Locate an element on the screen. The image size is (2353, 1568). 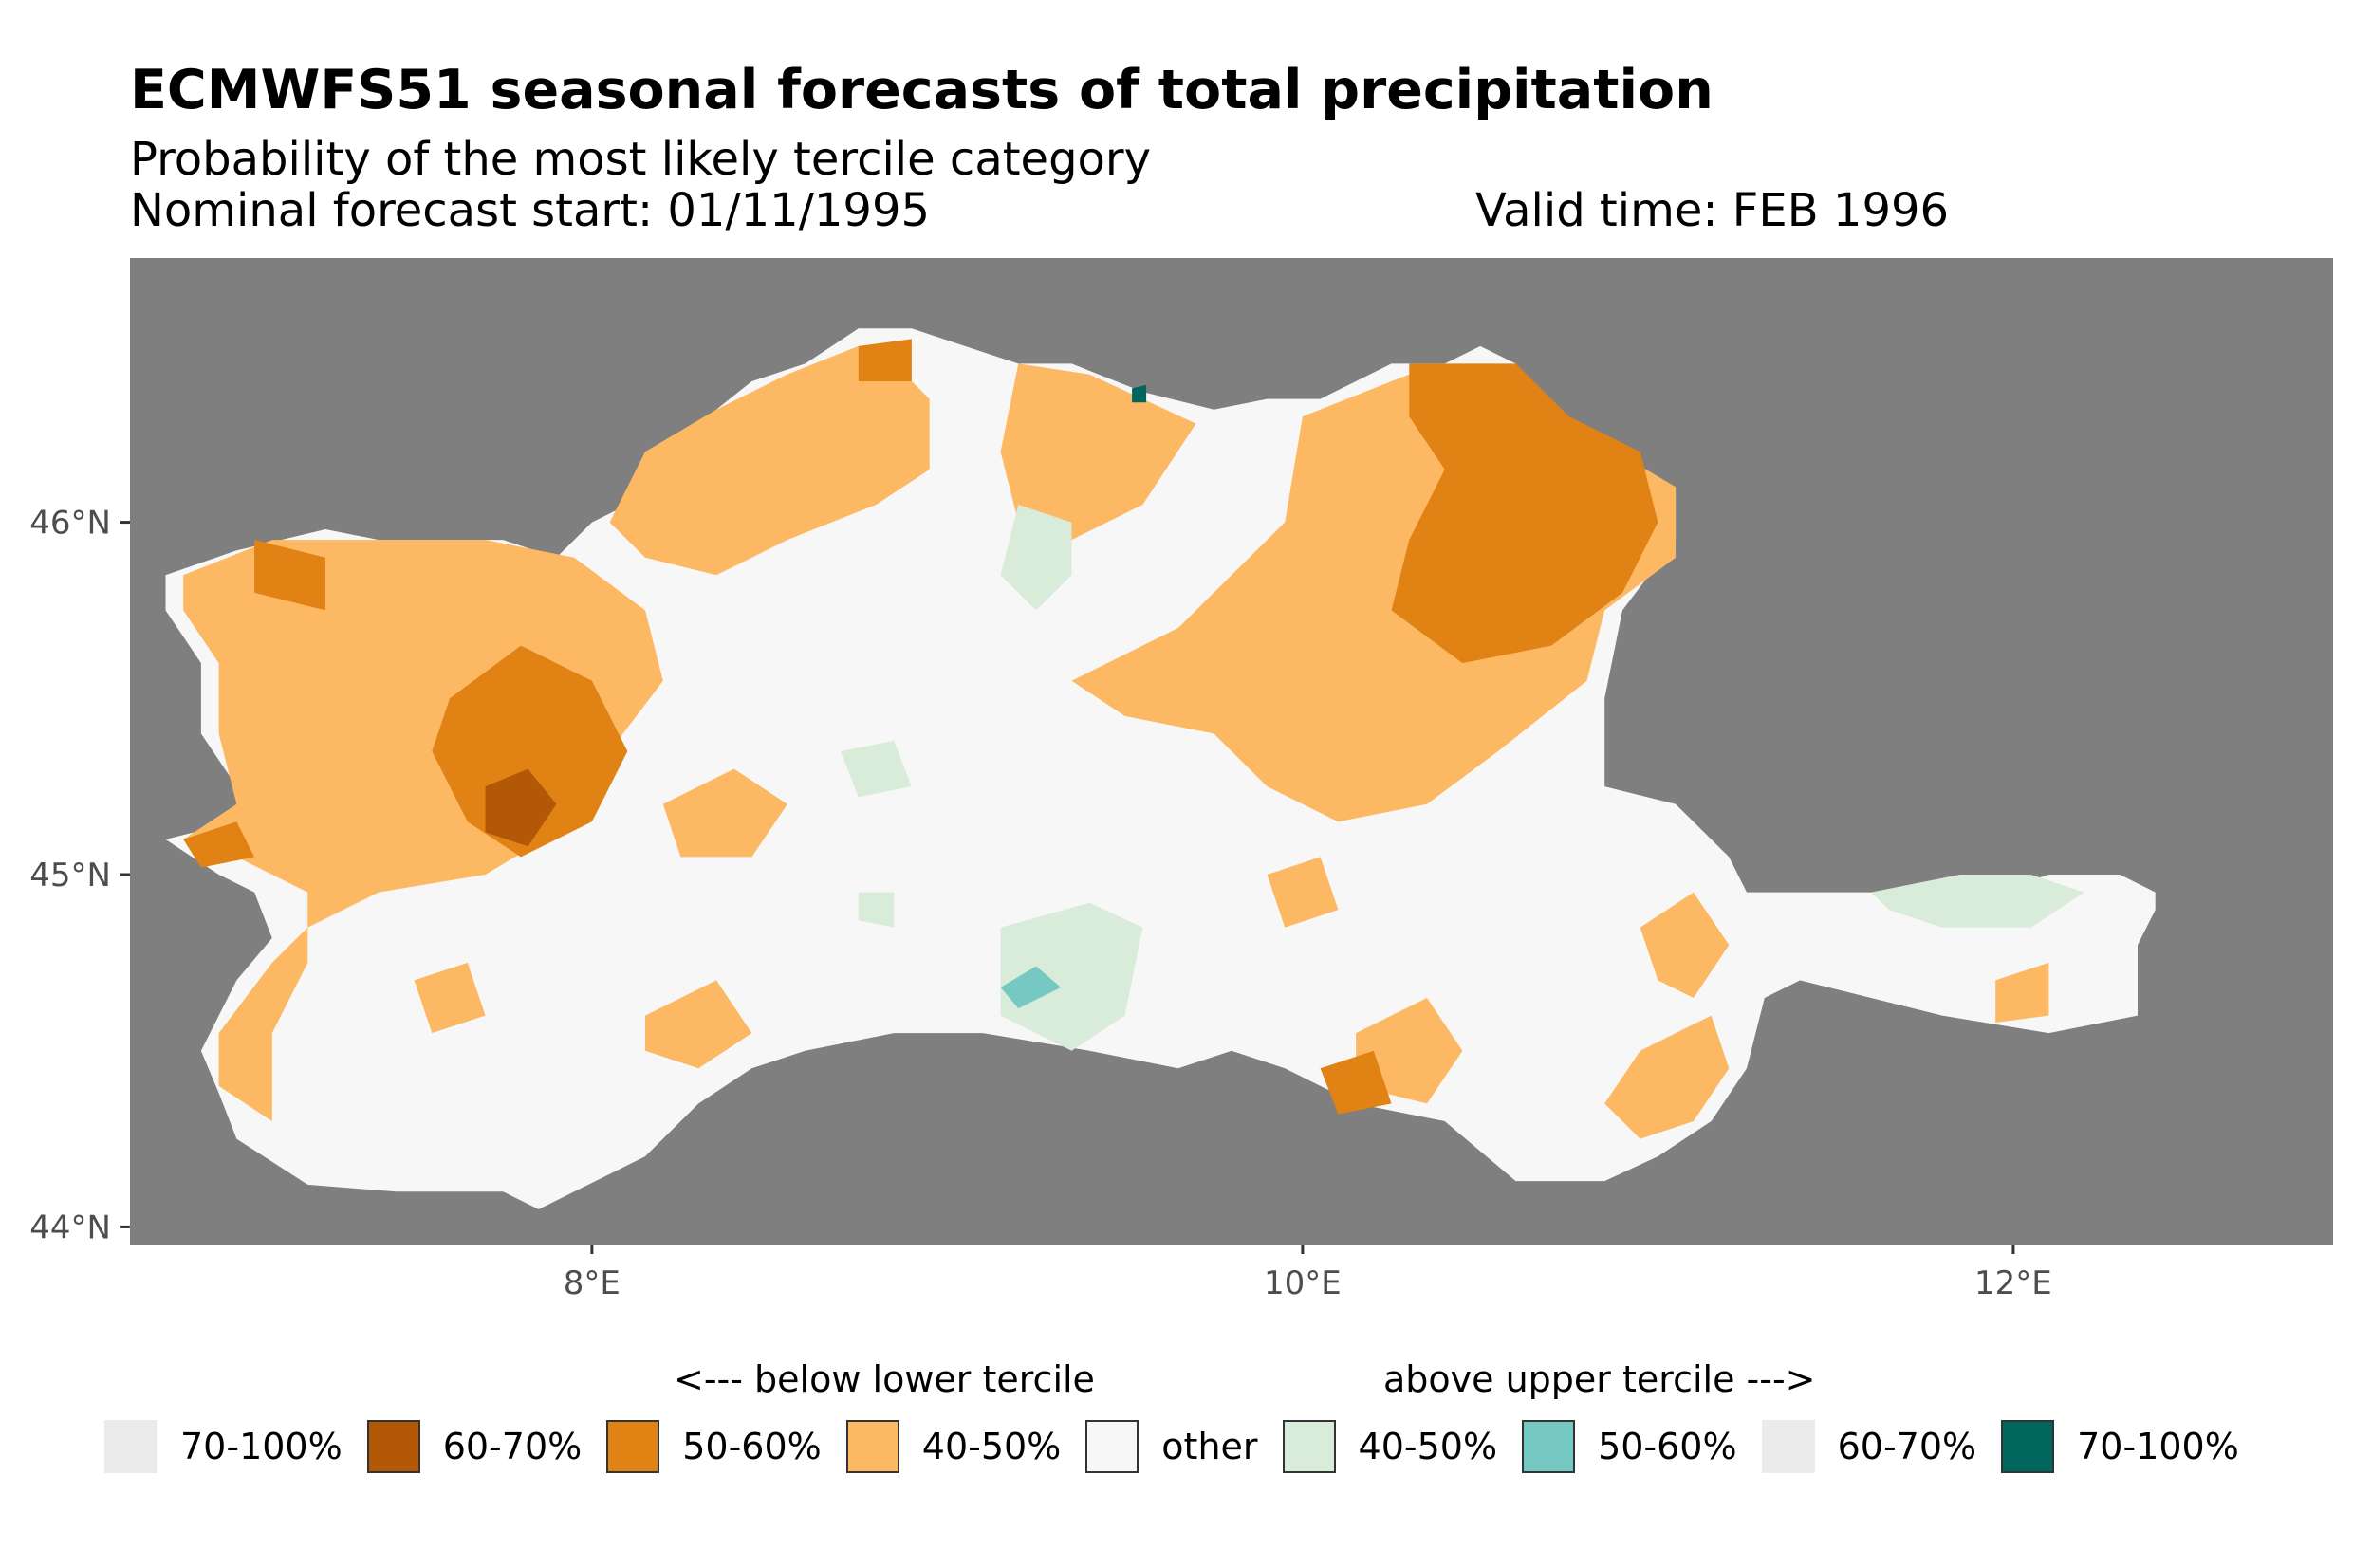
x-tick-label: 8°E is located at coordinates (593, 1283).